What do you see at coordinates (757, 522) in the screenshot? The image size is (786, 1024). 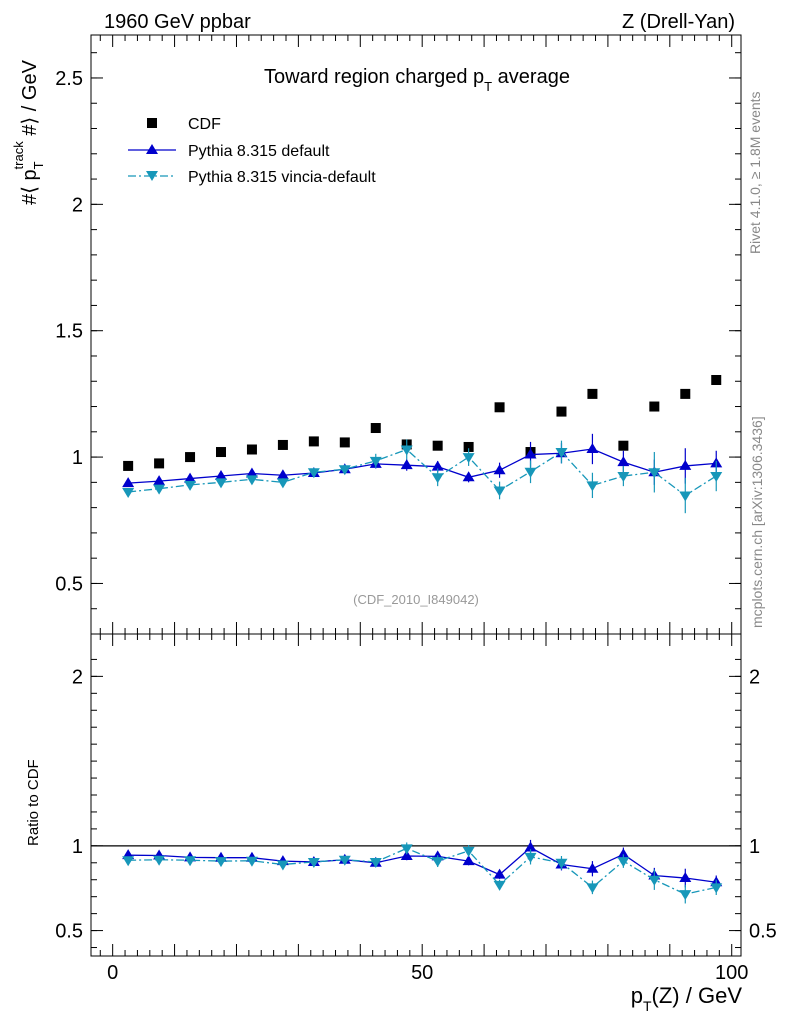 I see `mcplots-label: mcplots.cern.ch [arXiv:1306.3436]` at bounding box center [757, 522].